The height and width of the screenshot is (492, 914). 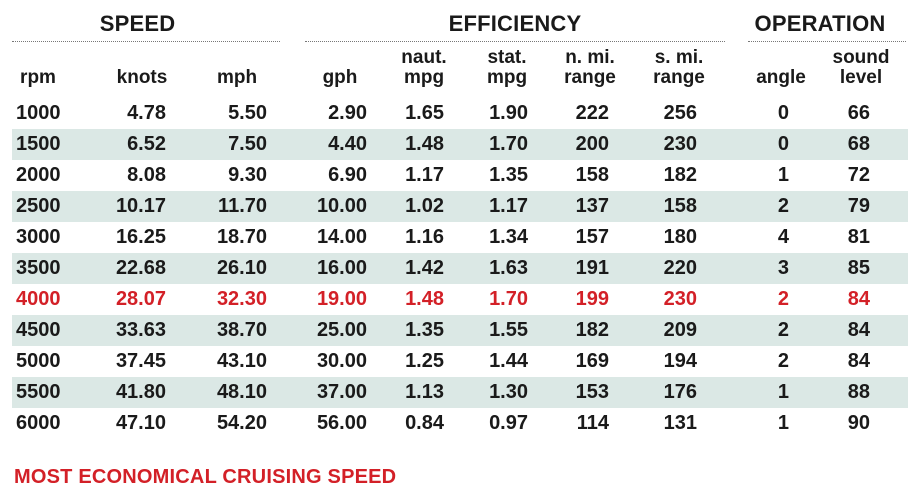 What do you see at coordinates (38, 423) in the screenshot?
I see `cell-rpm: 6000` at bounding box center [38, 423].